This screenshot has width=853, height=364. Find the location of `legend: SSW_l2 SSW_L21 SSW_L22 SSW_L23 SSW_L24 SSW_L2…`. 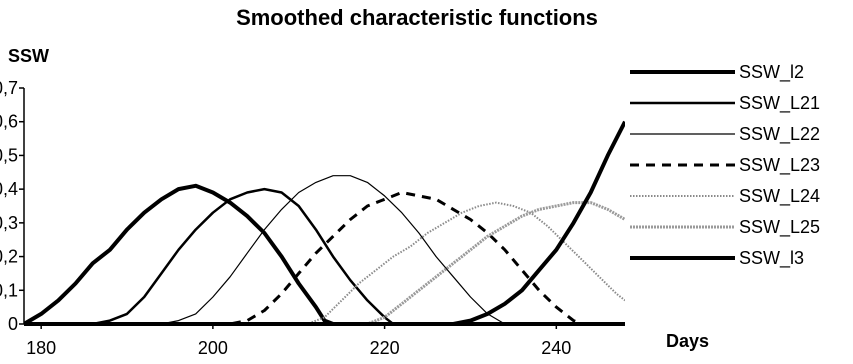

legend: SSW_l2 SSW_L21 SSW_L22 SSW_L23 SSW_L24 SSW_L2… is located at coordinates (725, 165).